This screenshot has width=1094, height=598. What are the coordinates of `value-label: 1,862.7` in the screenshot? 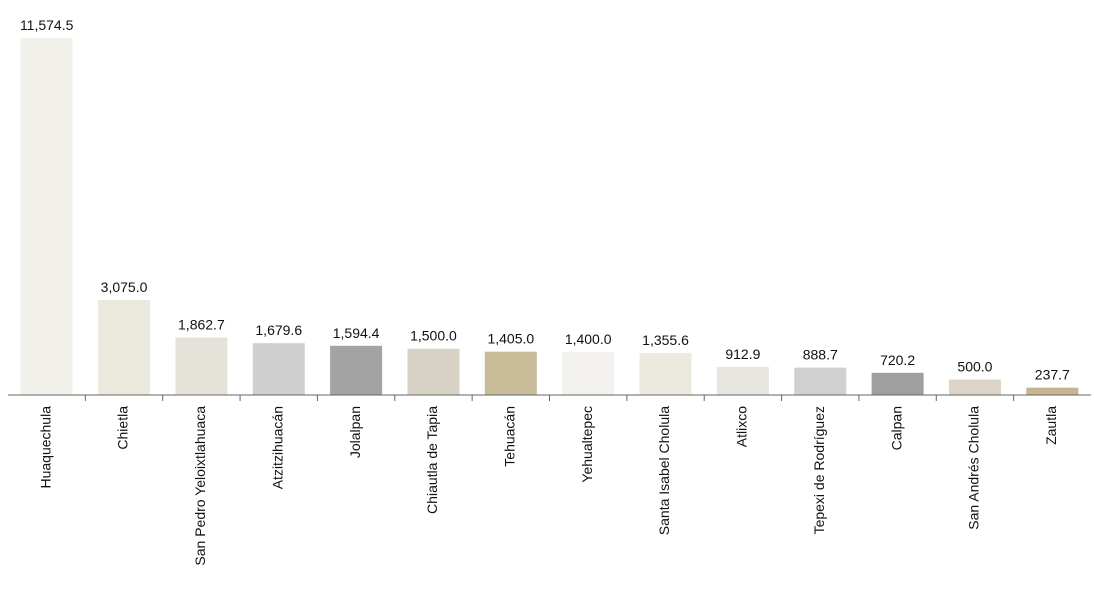 It's located at (201, 325).